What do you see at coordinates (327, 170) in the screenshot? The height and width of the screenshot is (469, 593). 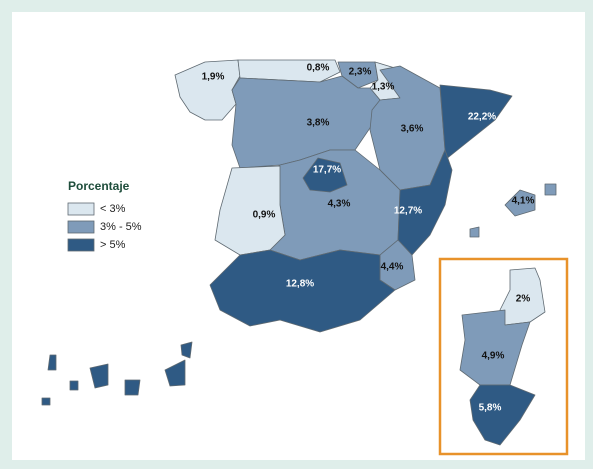 I see `region-label: 17,7%` at bounding box center [327, 170].